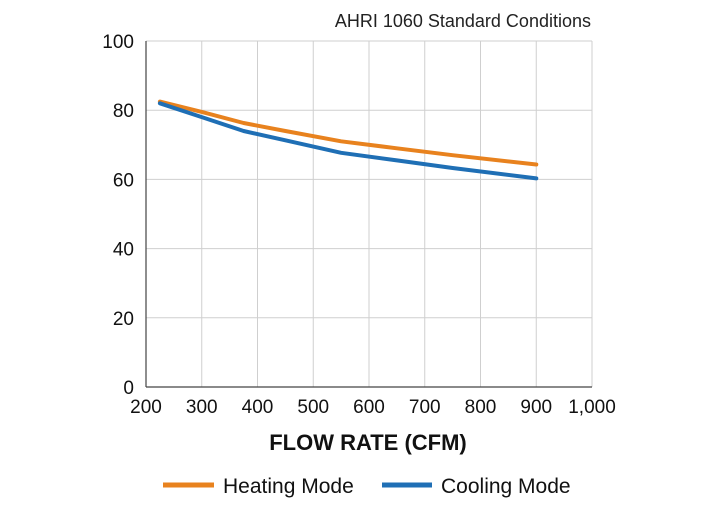 The width and height of the screenshot is (706, 513). I want to click on x-axis-label: FLOW RATE (CFM), so click(368, 442).